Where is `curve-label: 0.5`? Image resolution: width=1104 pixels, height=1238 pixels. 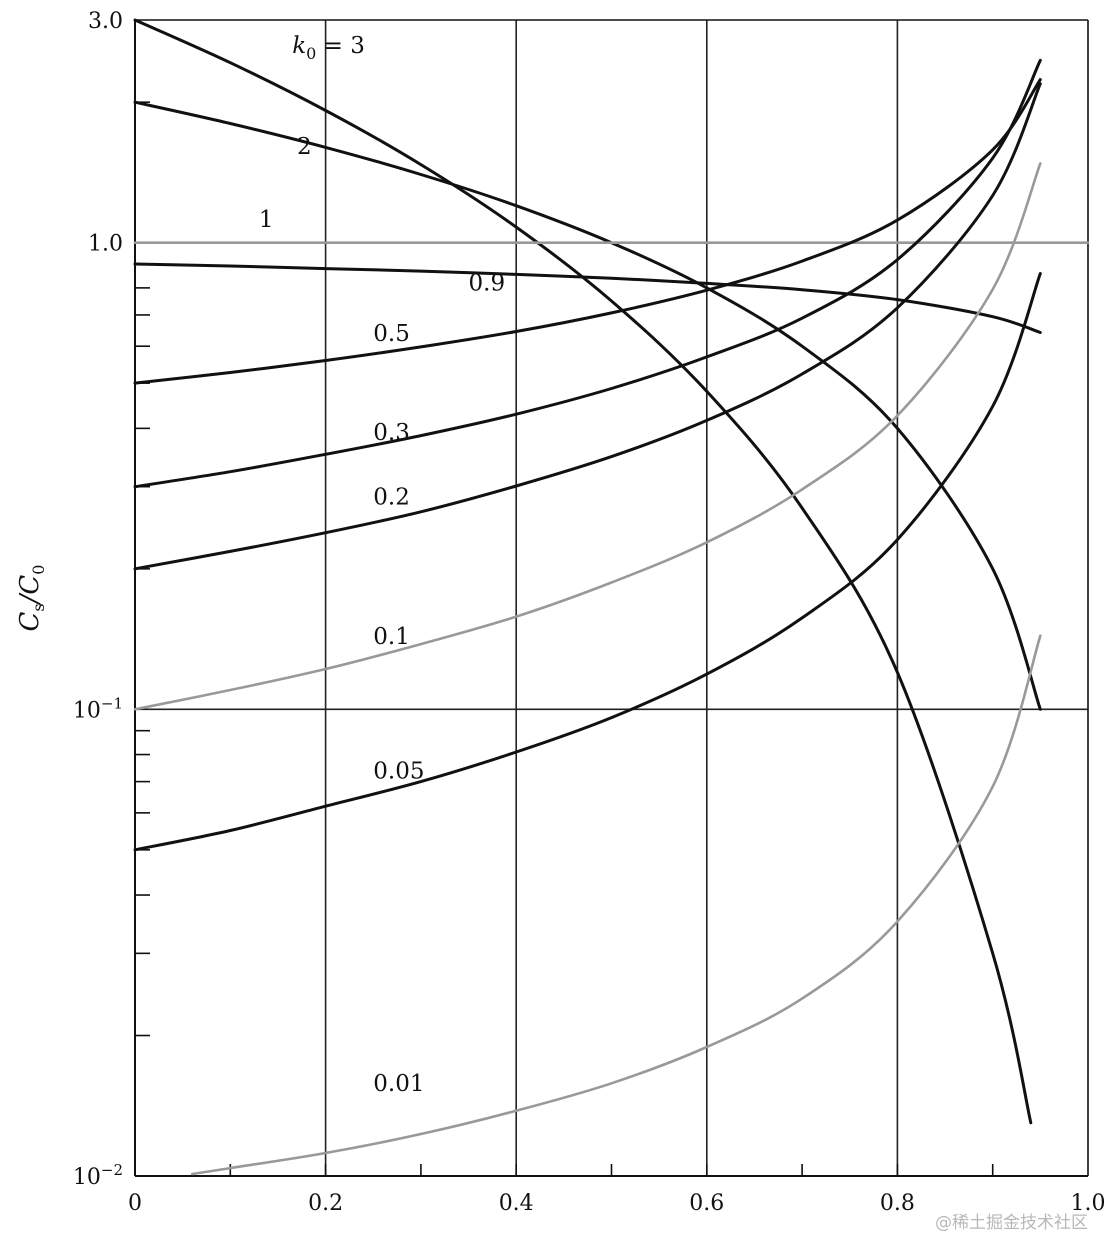 curve-label: 0.5 is located at coordinates (391, 334).